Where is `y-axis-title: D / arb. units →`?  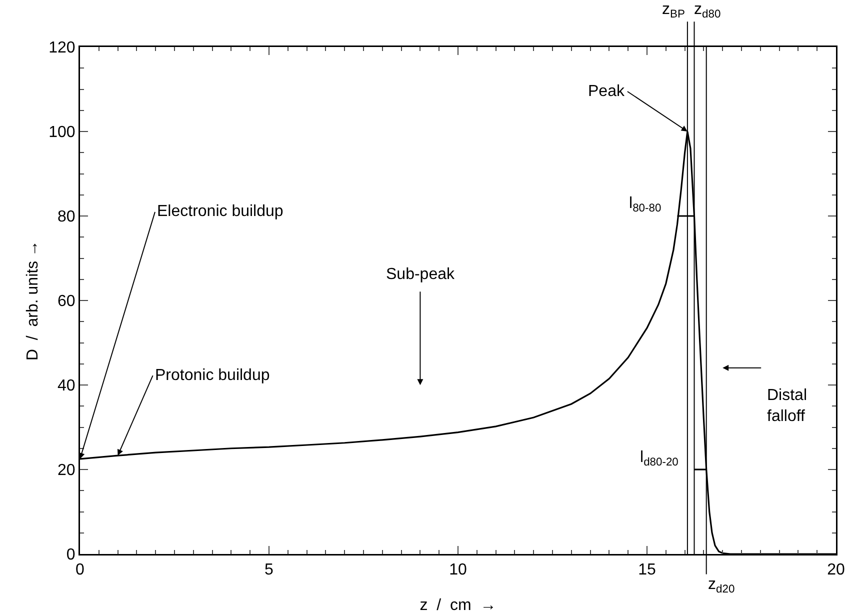
y-axis-title: D / arb. units → is located at coordinates (33, 300).